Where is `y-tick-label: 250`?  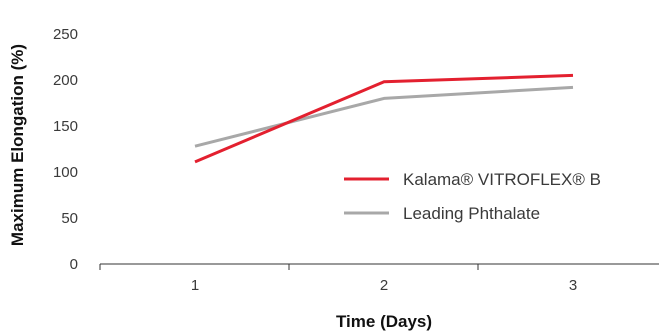
y-tick-label: 250 is located at coordinates (65, 34).